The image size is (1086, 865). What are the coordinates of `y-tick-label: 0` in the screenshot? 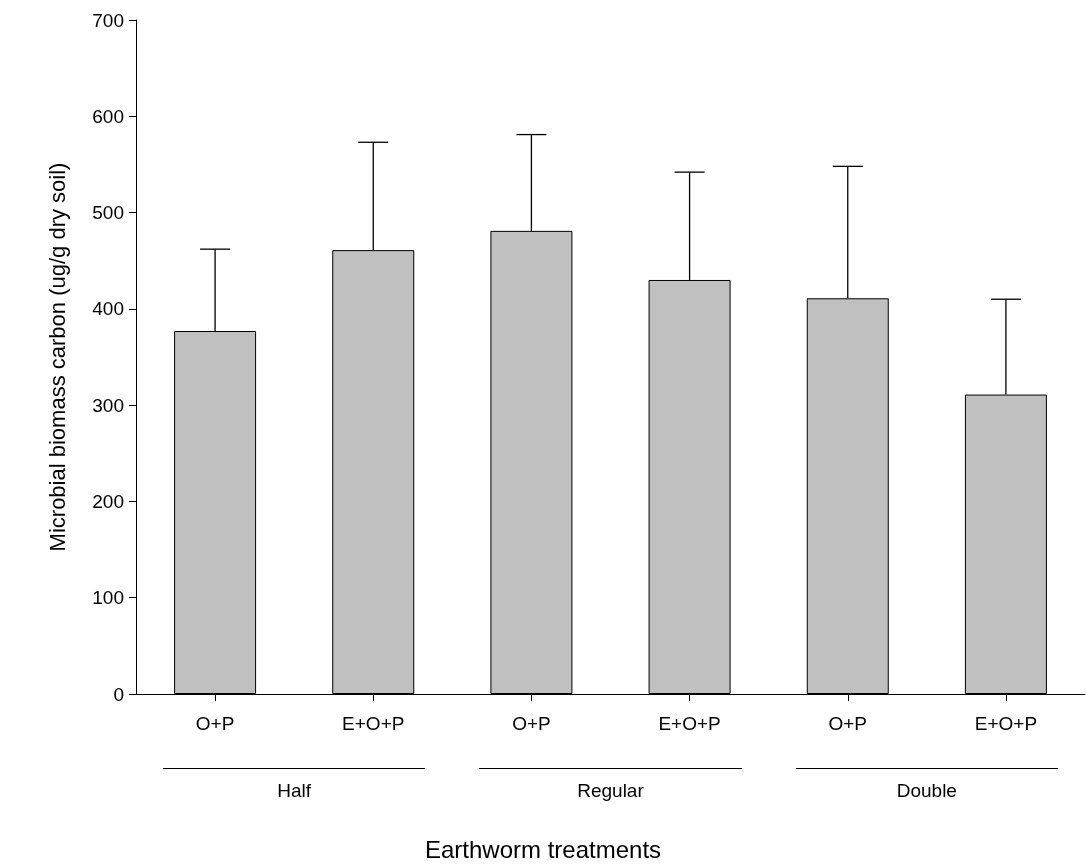 It's located at (118, 694).